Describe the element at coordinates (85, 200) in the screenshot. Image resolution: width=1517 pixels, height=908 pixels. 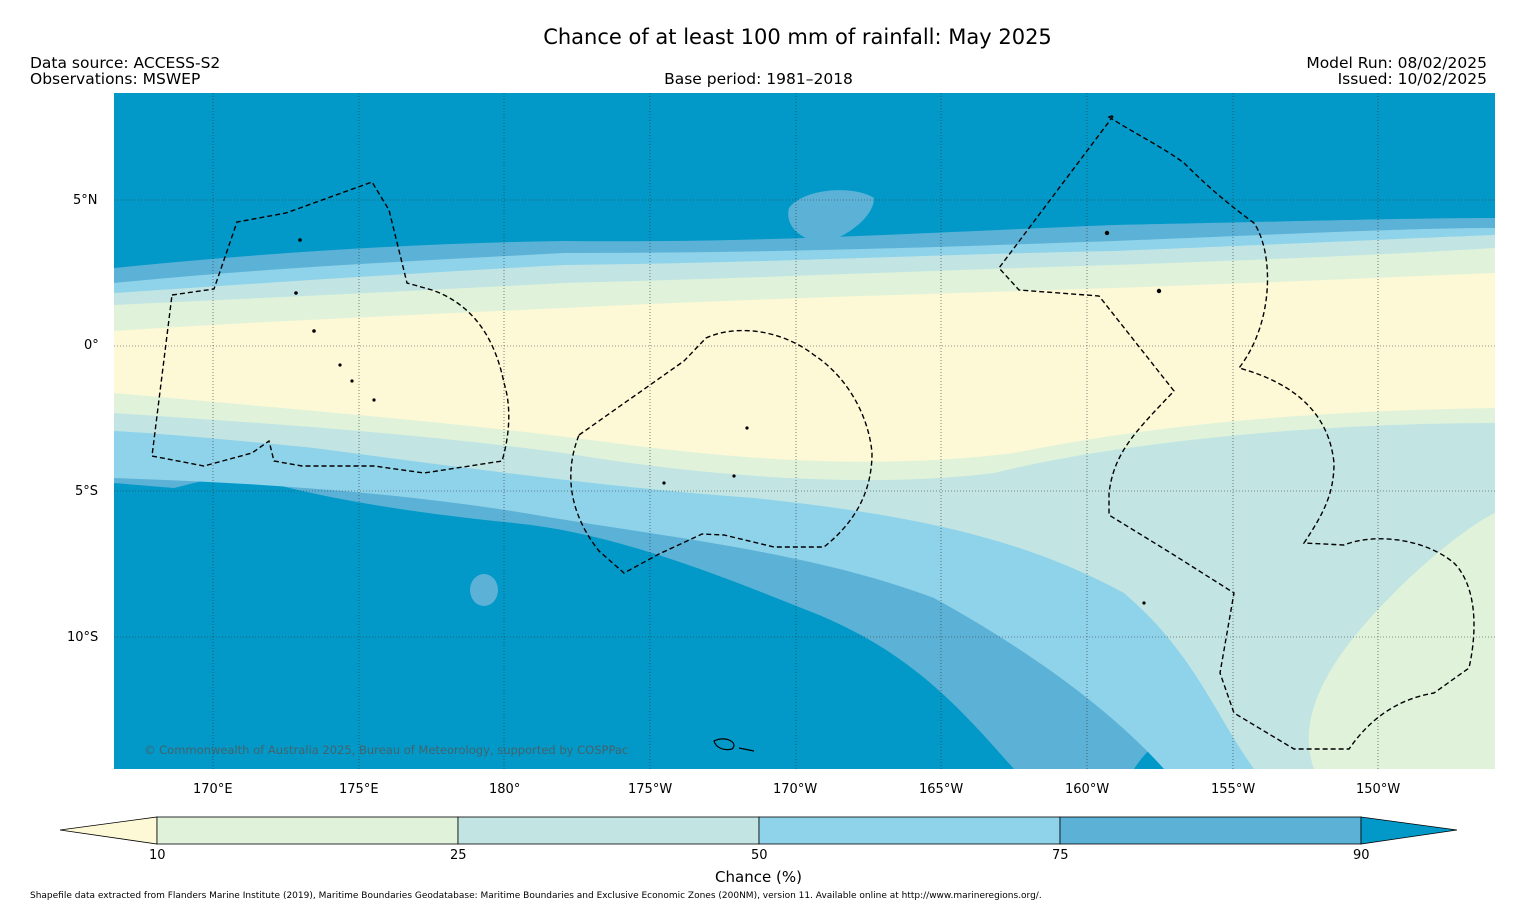
I see `lat-label-5n: 5°N` at that location.